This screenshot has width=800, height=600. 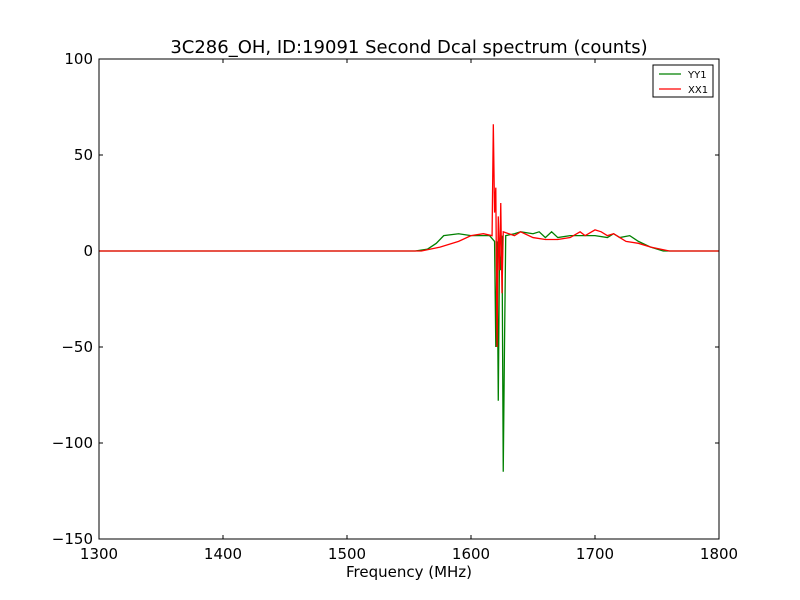 I want to click on y-tick-label: −50, so click(x=77, y=347).